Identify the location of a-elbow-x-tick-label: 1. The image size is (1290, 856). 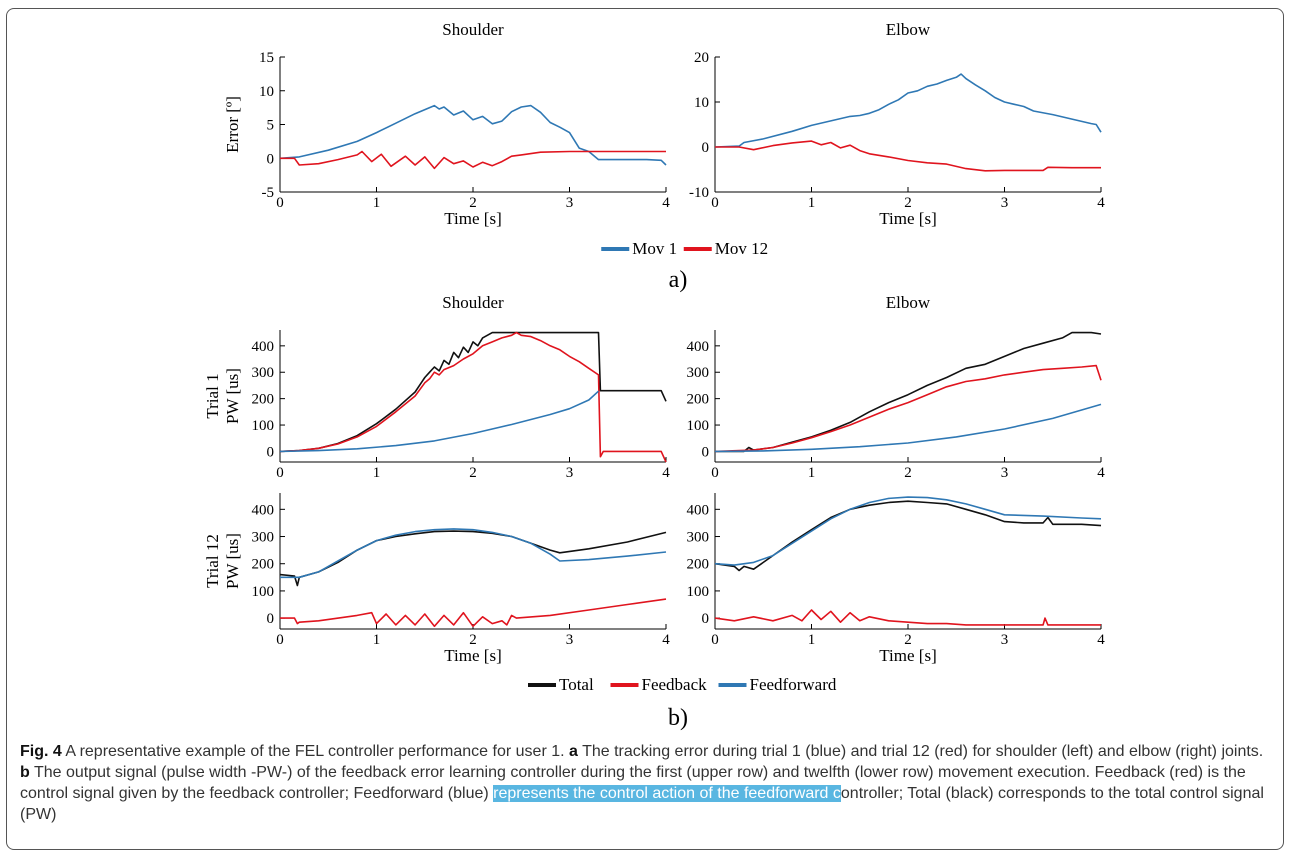
(812, 203).